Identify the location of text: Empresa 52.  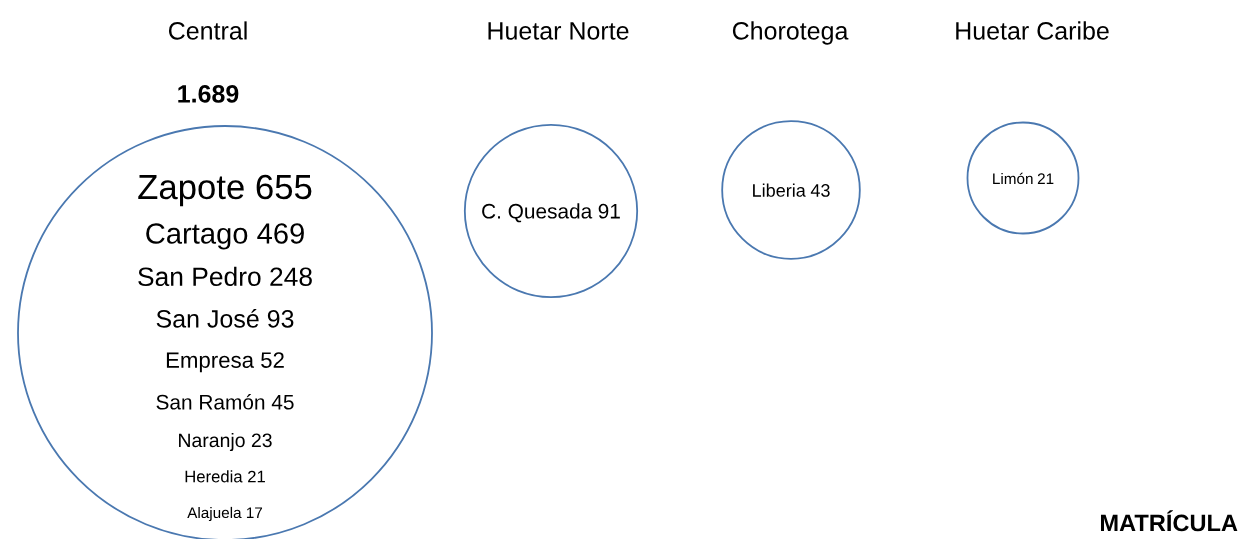
(225, 362).